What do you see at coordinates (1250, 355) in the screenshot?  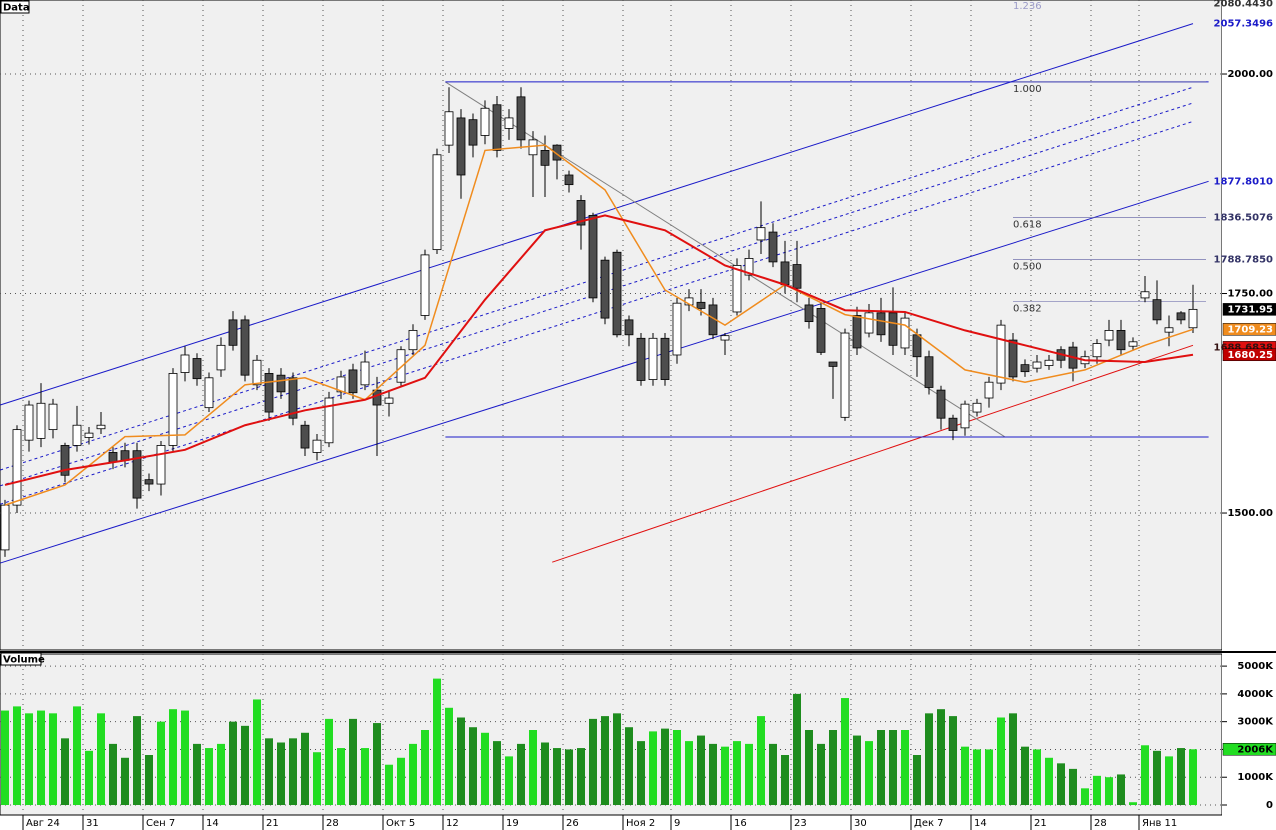 I see `price-label: 1680.25` at bounding box center [1250, 355].